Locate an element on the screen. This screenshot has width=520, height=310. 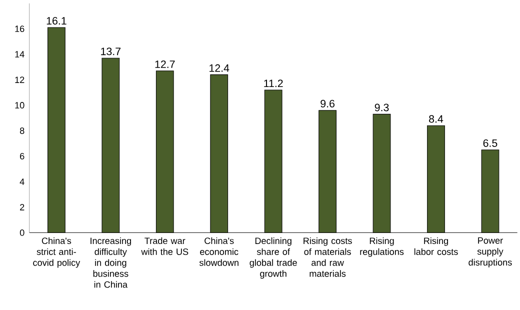
y-tick-label: 6 is located at coordinates (22, 156).